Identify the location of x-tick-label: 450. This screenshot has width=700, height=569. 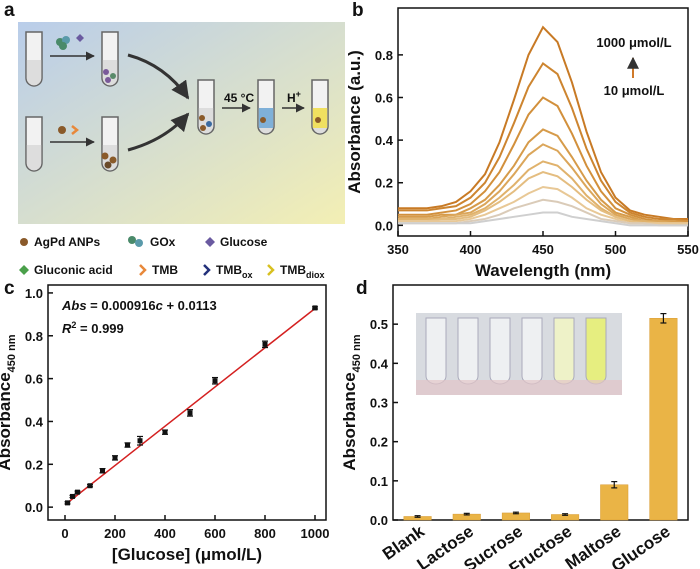
(543, 249).